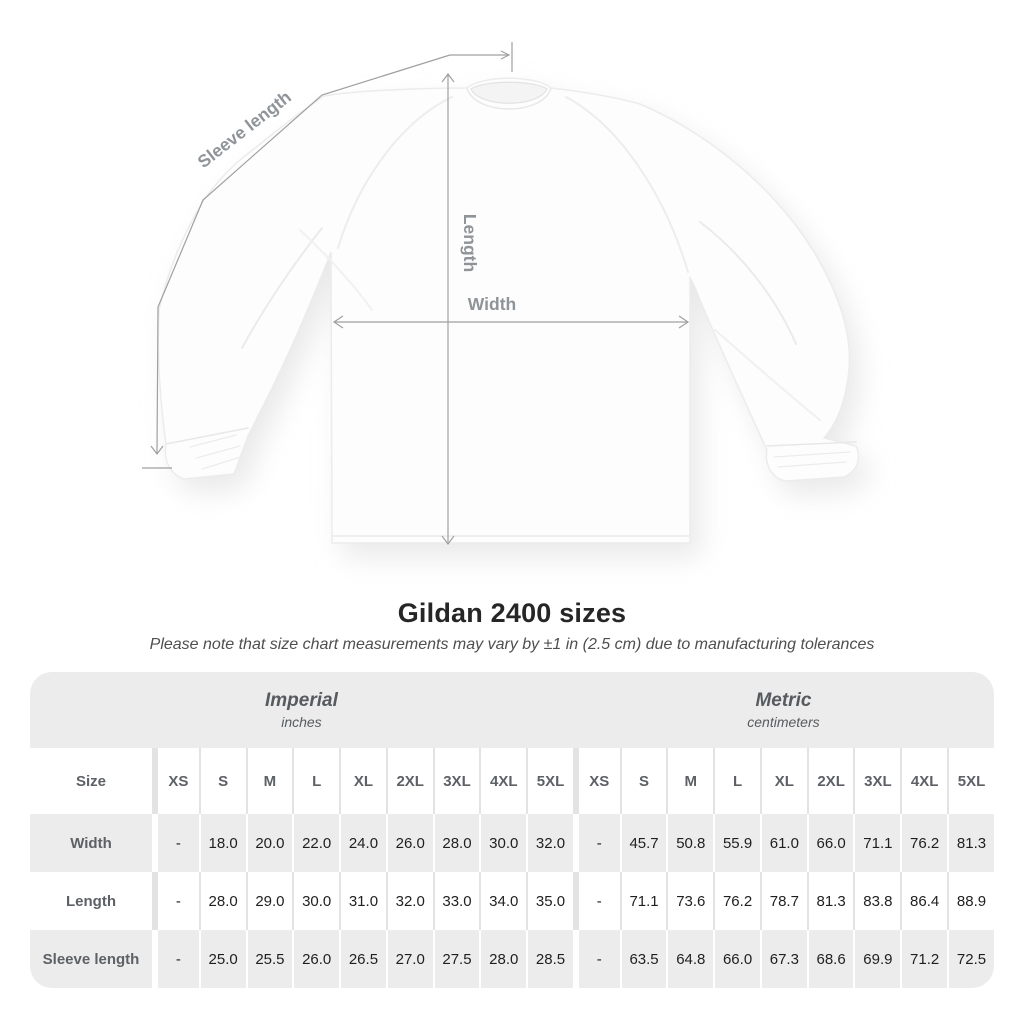 This screenshot has height=1024, width=1024. Describe the element at coordinates (924, 959) in the screenshot. I see `cell: 71.2` at that location.